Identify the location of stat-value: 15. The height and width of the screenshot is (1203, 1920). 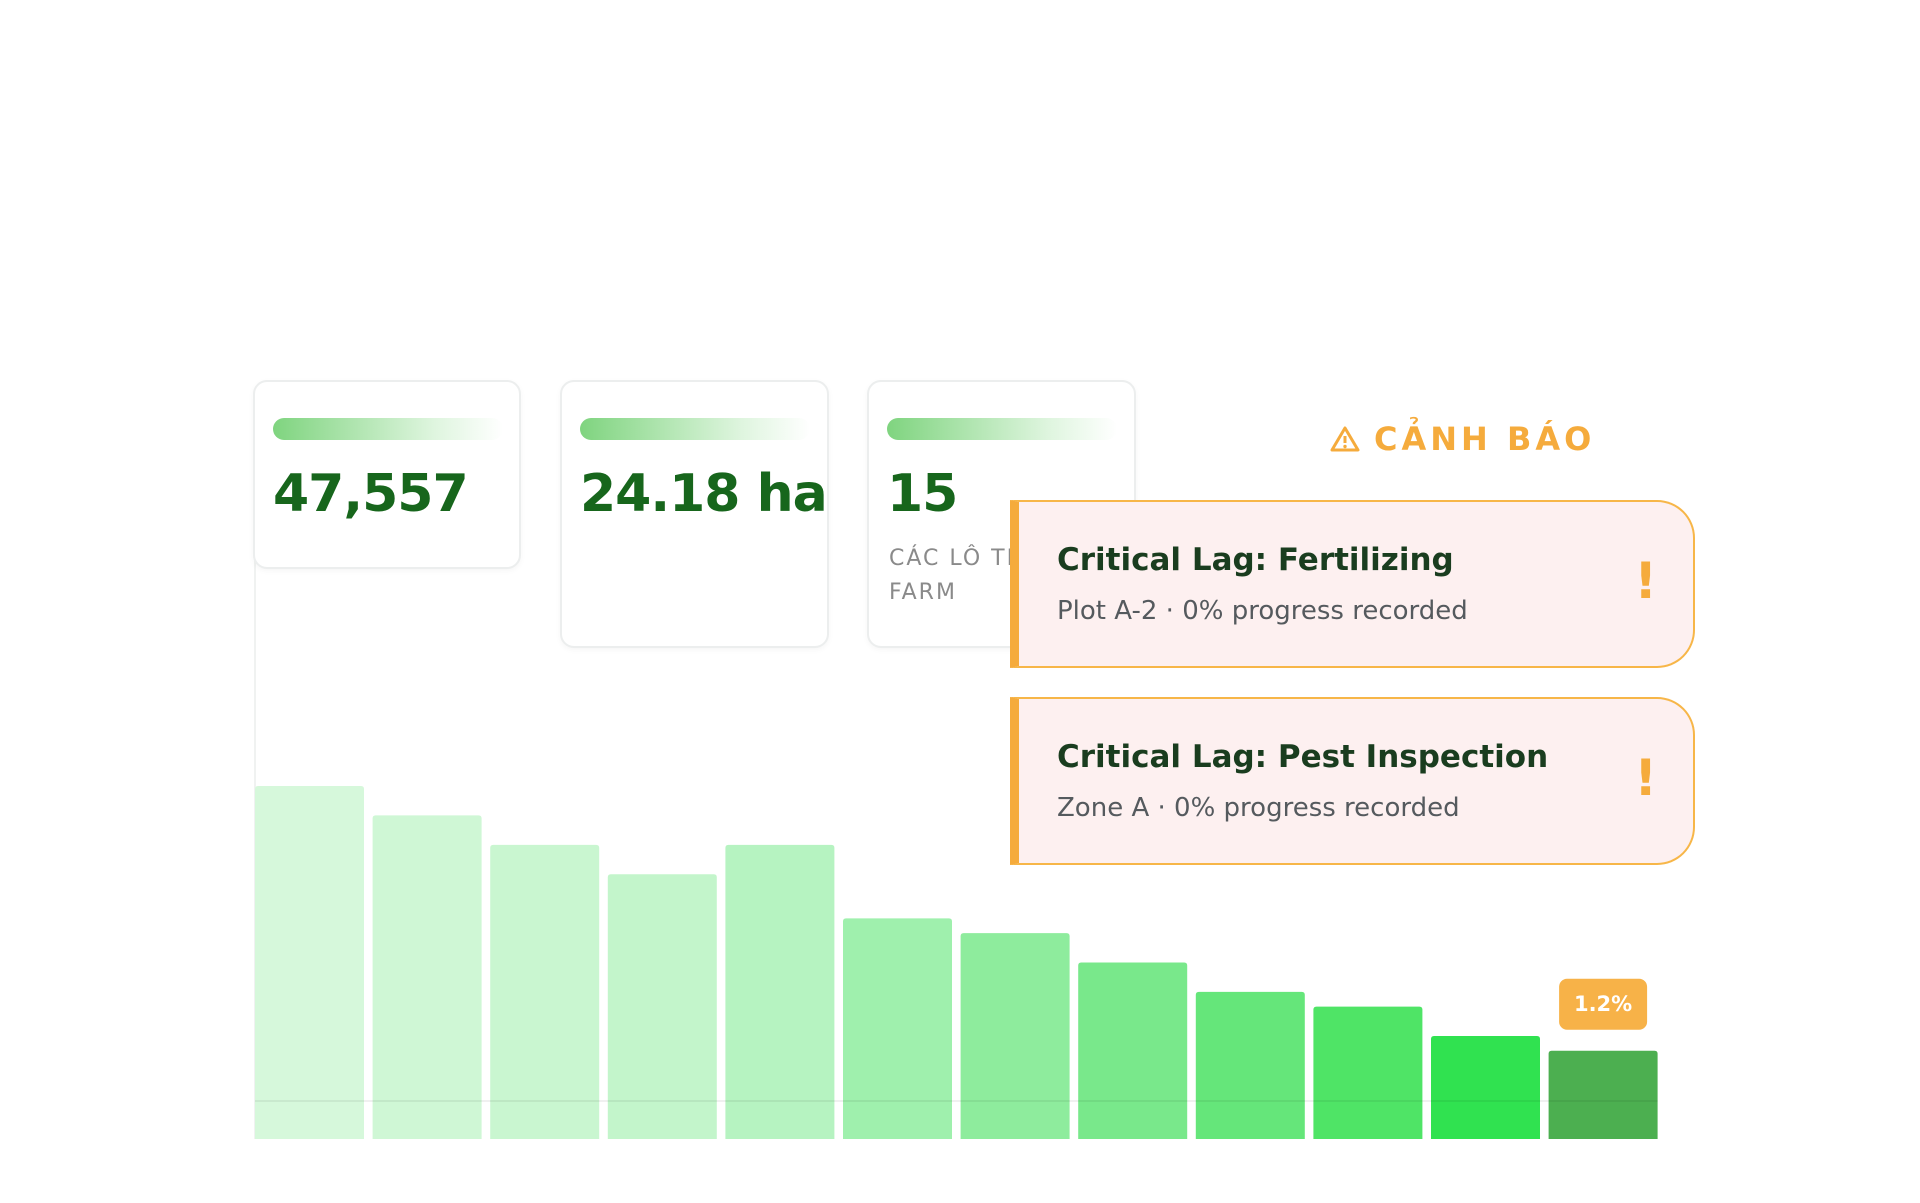
(922, 494).